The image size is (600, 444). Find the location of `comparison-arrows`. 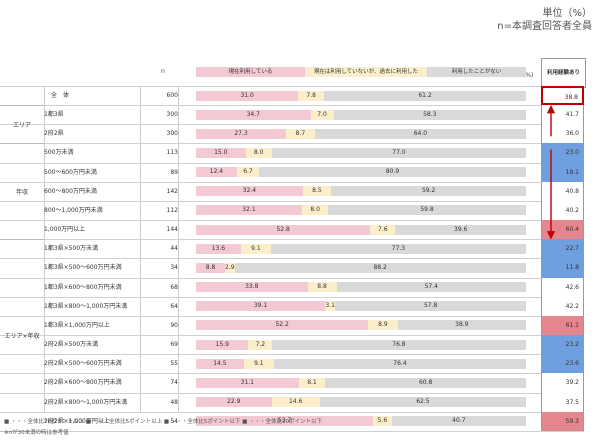

comparison-arrows is located at coordinates (551, 172).